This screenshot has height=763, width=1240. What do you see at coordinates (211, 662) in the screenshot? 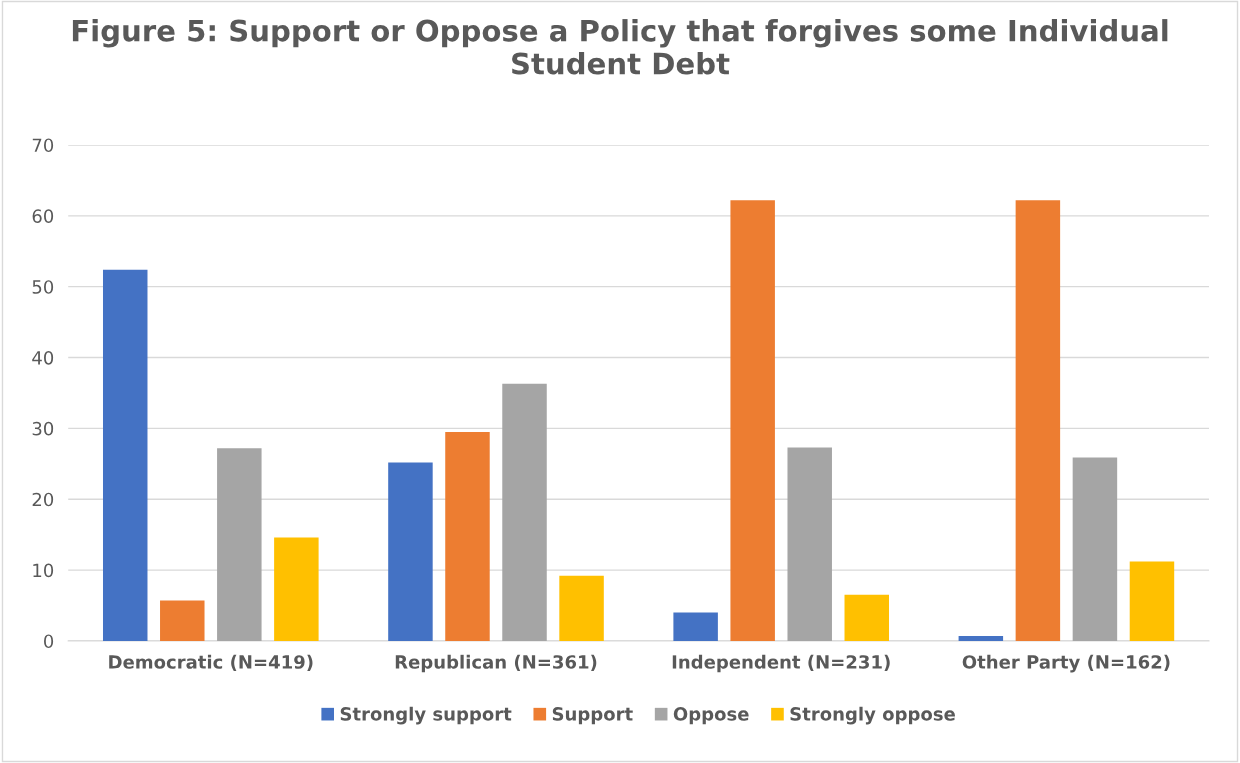
I see `x-tick-label: Democratic (N=419)` at bounding box center [211, 662].